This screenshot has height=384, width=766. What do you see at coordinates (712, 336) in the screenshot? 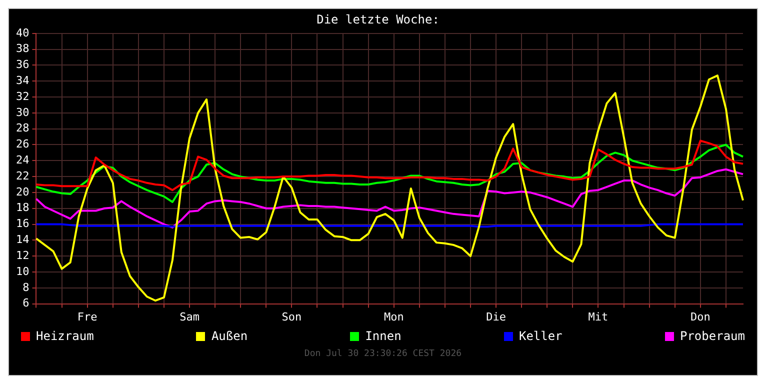
I see `legend-label: Proberaum` at bounding box center [712, 336].